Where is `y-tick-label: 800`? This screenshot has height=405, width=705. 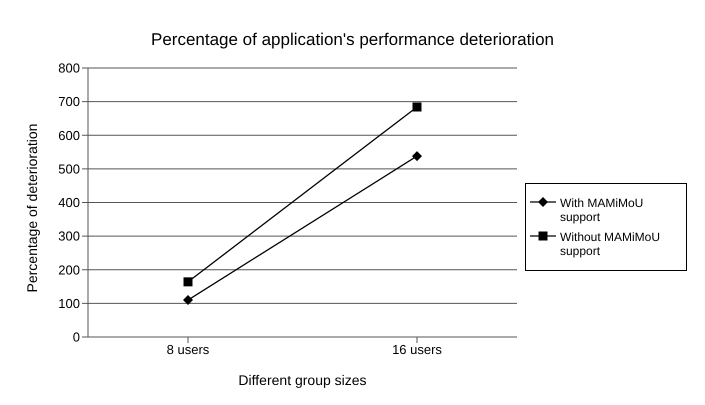
y-tick-label: 800 is located at coordinates (69, 68).